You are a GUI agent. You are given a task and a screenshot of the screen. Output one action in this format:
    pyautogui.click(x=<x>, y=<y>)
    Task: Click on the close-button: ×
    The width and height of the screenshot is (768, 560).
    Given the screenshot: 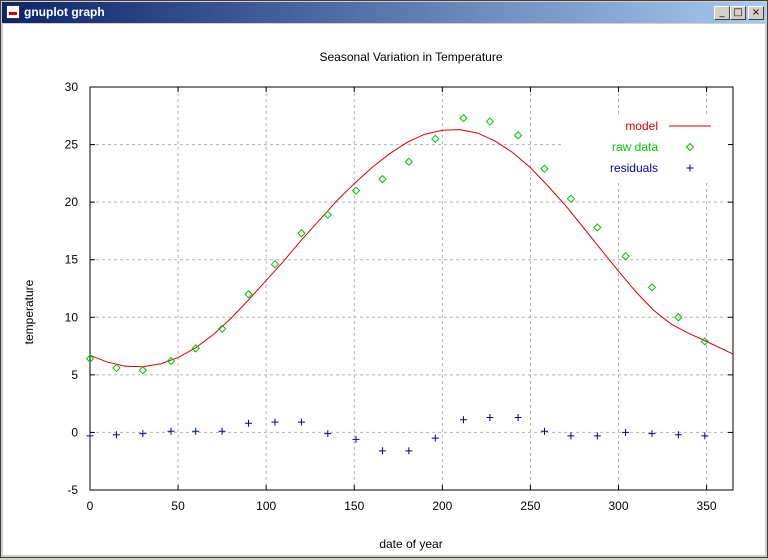 What is the action you would take?
    pyautogui.click(x=756, y=13)
    